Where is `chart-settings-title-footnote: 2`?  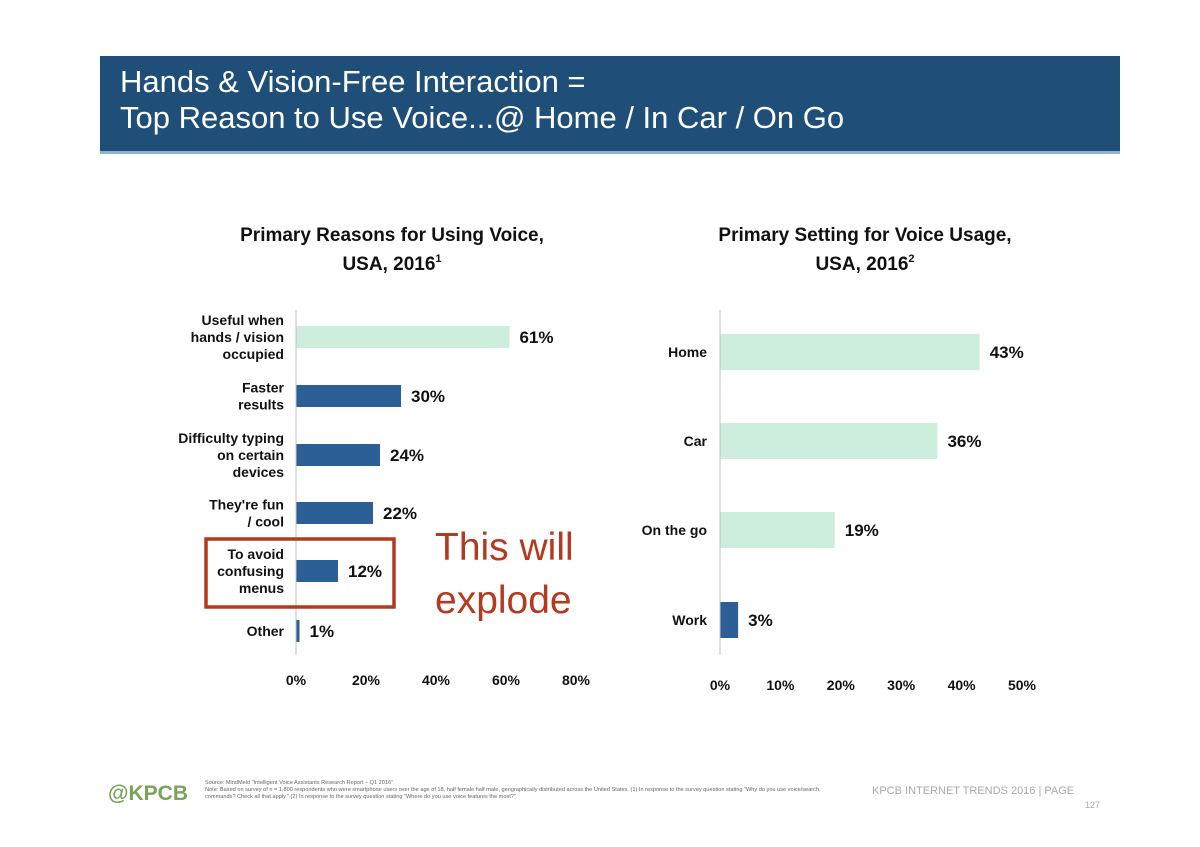
chart-settings-title-footnote: 2 is located at coordinates (911, 259).